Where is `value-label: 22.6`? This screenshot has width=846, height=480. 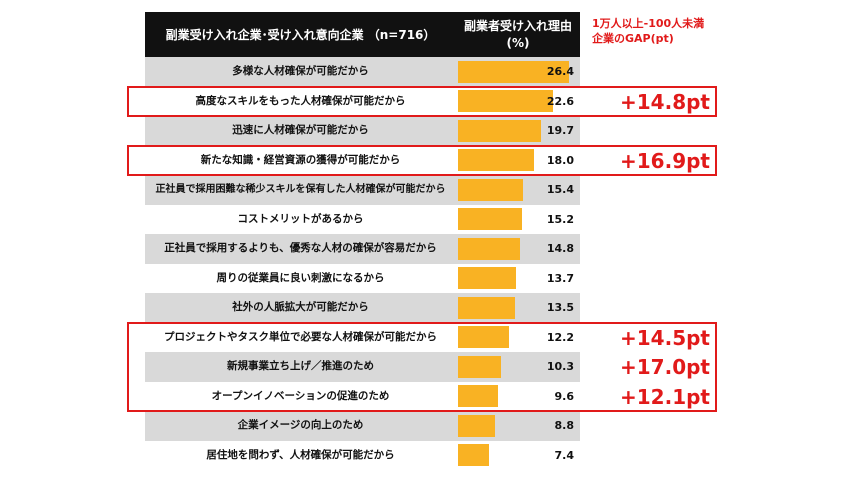
value-label: 22.6 is located at coordinates (560, 101).